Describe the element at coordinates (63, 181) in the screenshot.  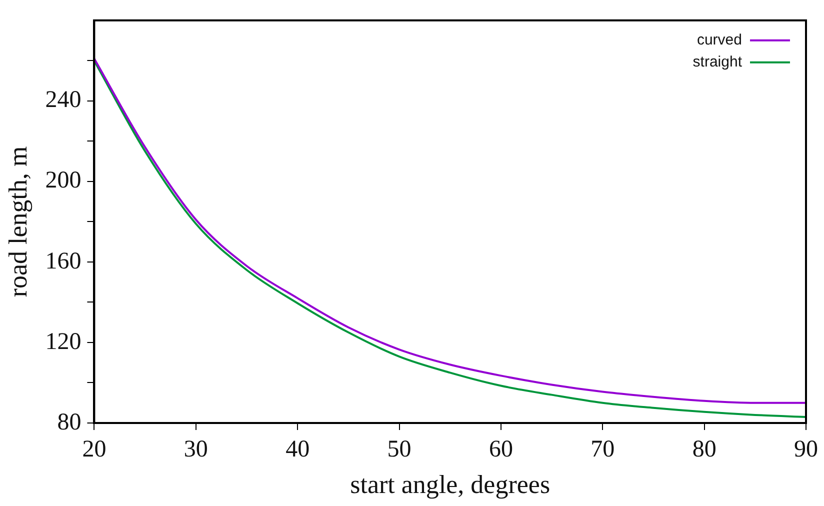
I see `y-tick-label: 200` at that location.